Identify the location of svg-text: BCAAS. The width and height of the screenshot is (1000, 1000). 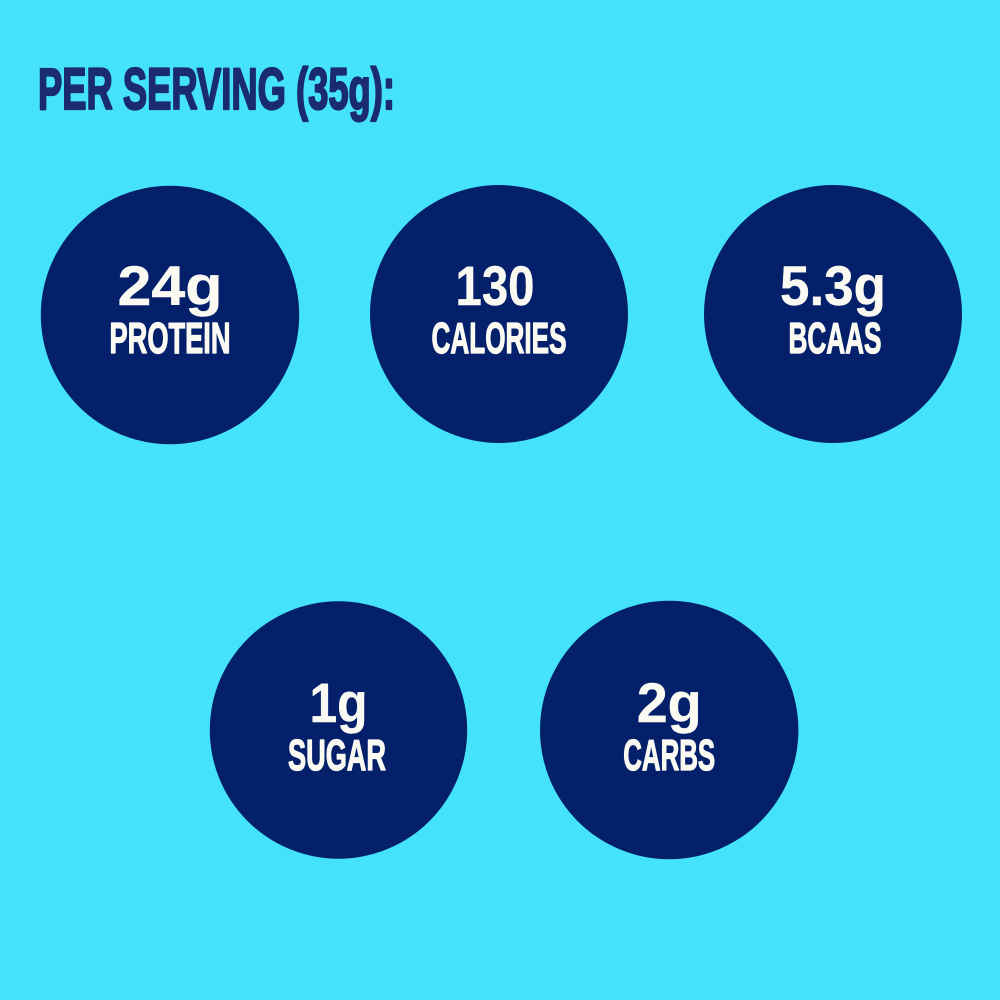
(835, 338).